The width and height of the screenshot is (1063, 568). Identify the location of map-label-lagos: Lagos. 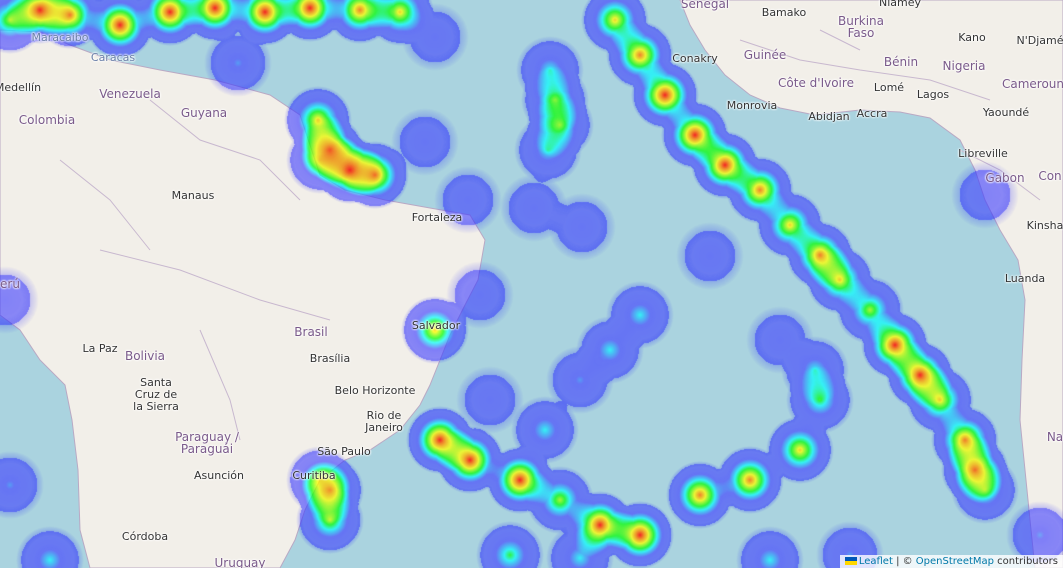
(933, 94).